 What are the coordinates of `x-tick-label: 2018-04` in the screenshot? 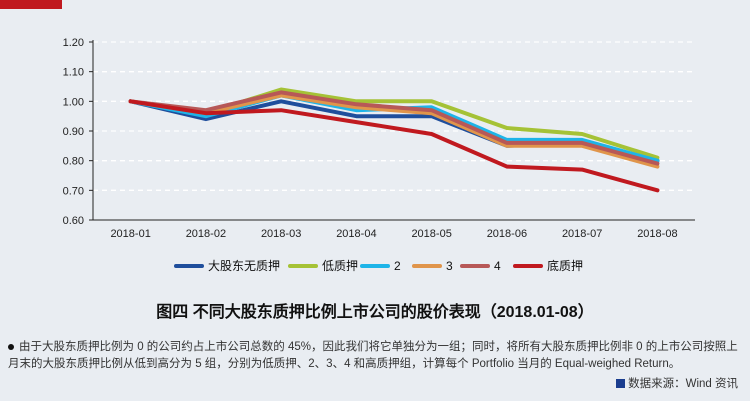 It's located at (356, 234).